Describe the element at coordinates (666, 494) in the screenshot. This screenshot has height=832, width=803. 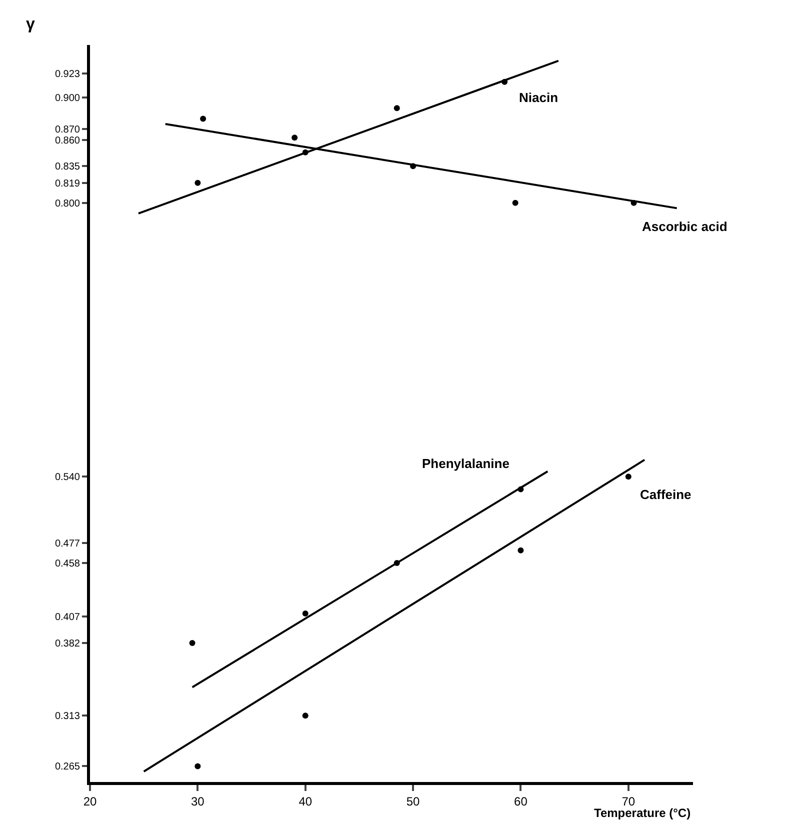
I see `series-label: Caffeine` at that location.